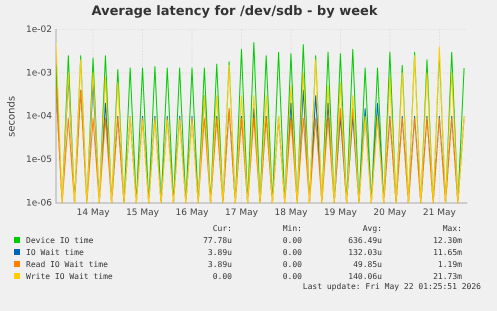  What do you see at coordinates (341, 213) in the screenshot?
I see `x-tick-label: 19 May` at bounding box center [341, 213].